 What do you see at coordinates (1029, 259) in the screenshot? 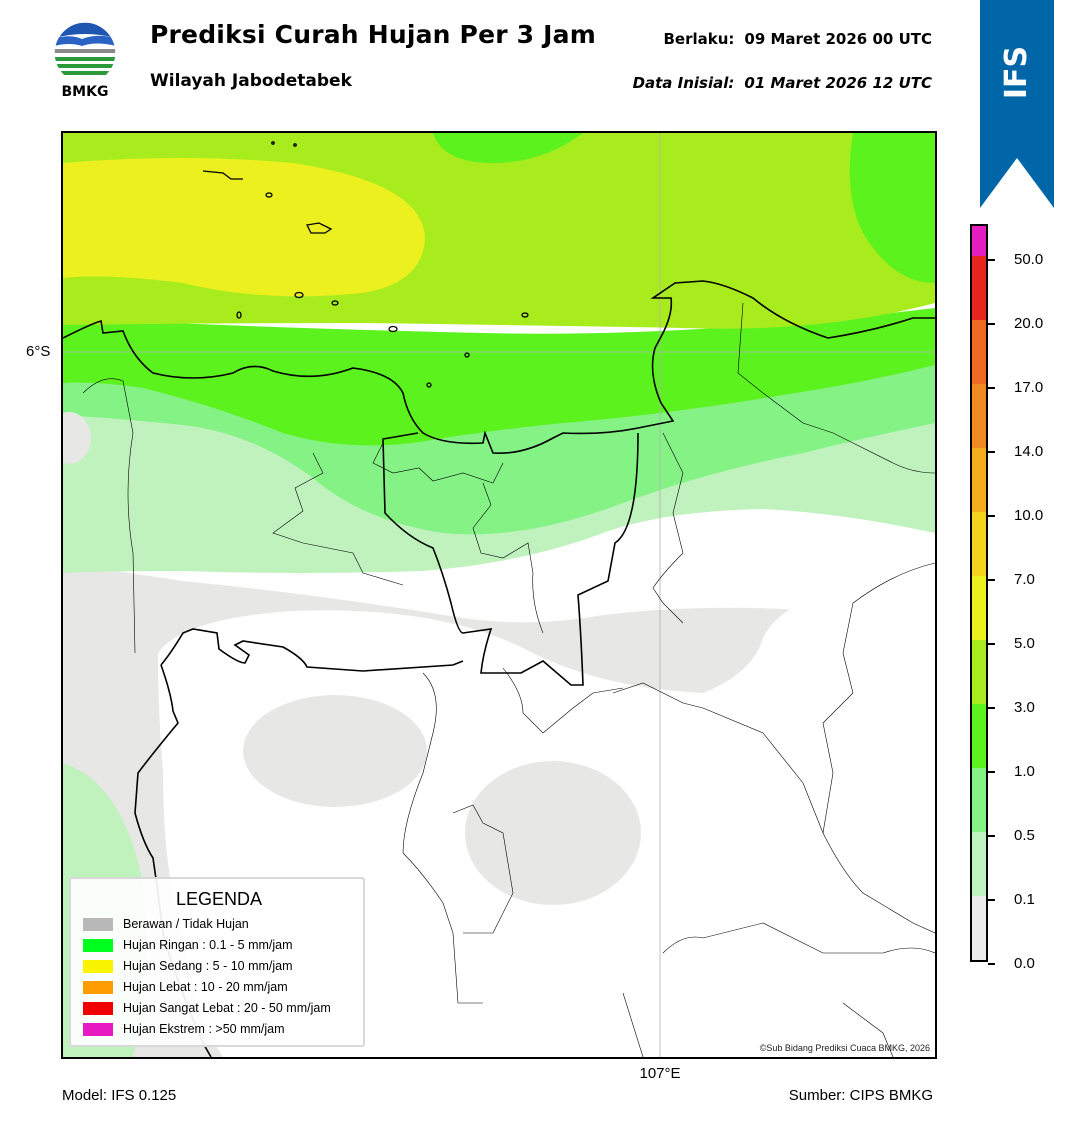
I see `colorbar-tick-label: 50.0` at bounding box center [1029, 259].